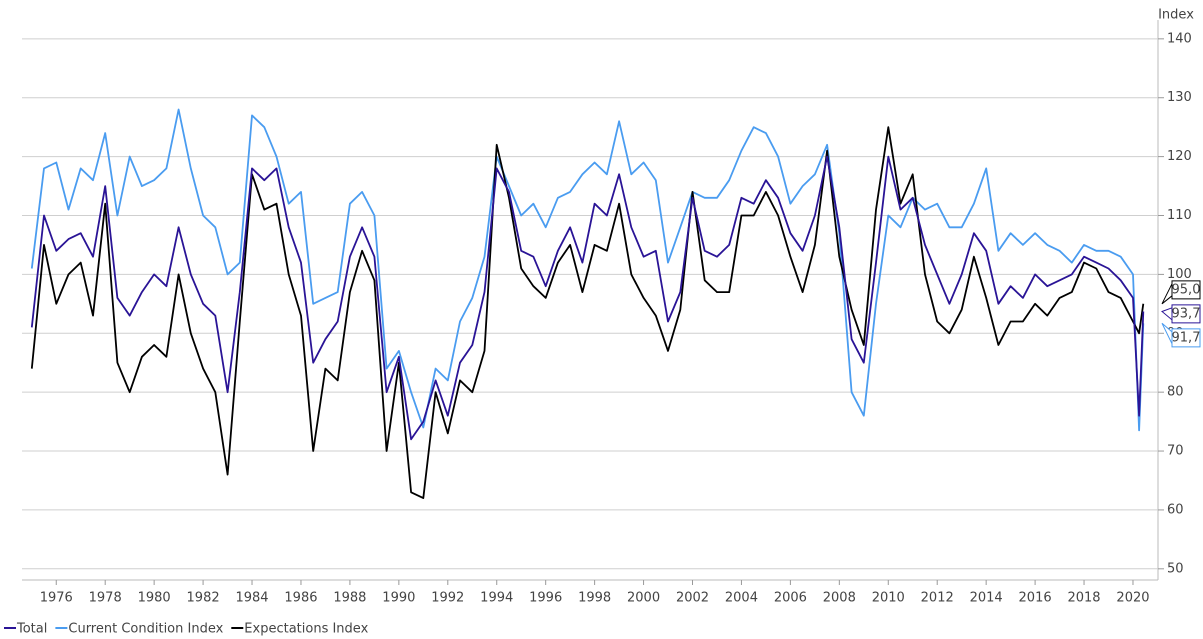 Image resolution: width=1203 pixels, height=639 pixels. Describe the element at coordinates (741, 598) in the screenshot. I see `x-tick-label: 2004` at that location.